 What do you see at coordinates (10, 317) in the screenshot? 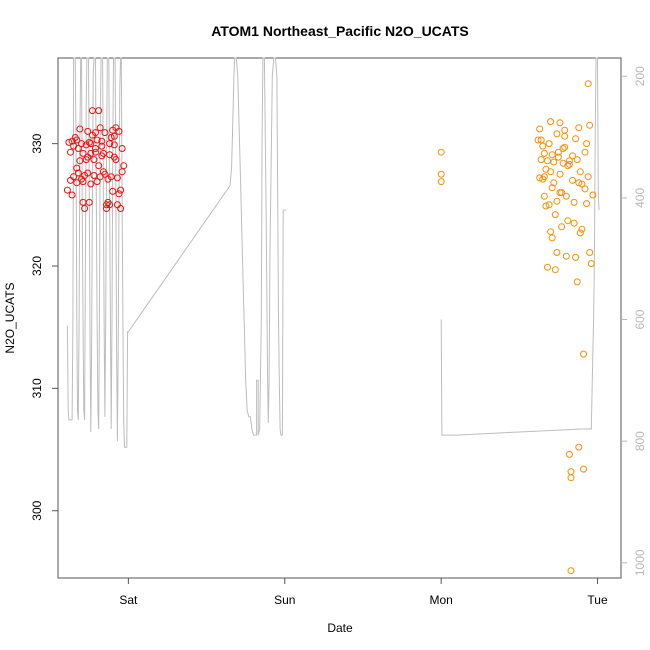
I see `y-axis-label: N2O_UCATS` at bounding box center [10, 317].